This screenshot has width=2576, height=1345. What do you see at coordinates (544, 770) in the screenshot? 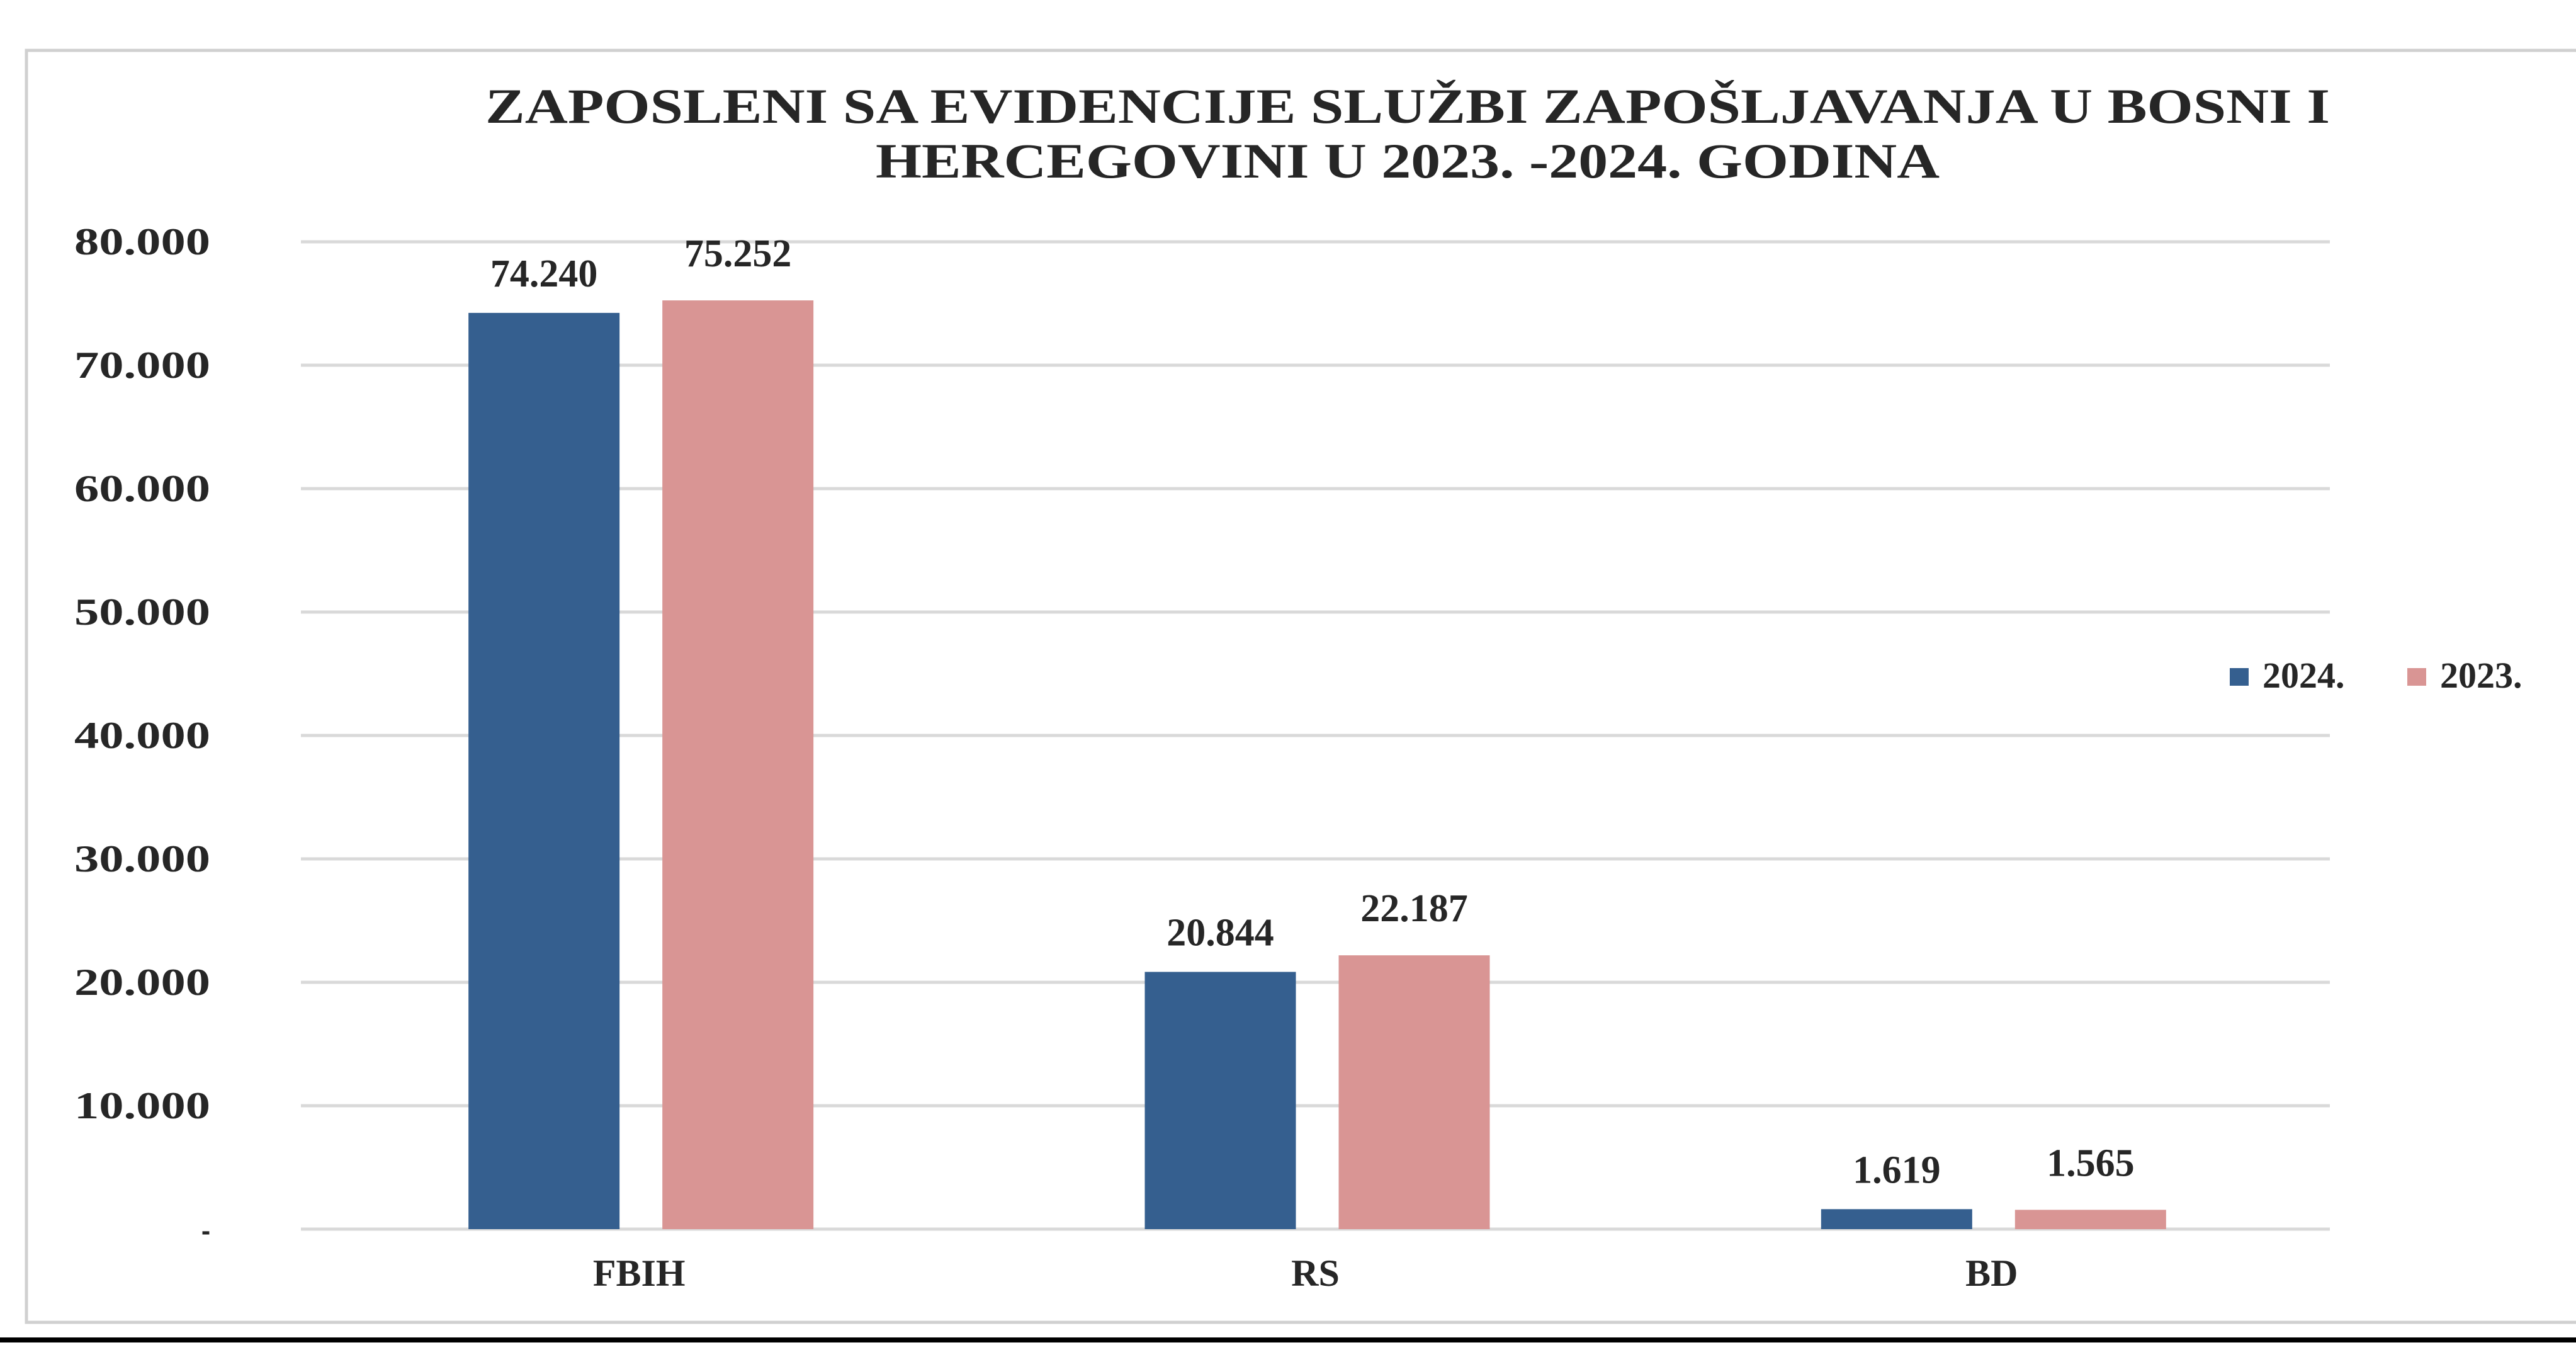
I see `bar-fbih-2024` at bounding box center [544, 770].